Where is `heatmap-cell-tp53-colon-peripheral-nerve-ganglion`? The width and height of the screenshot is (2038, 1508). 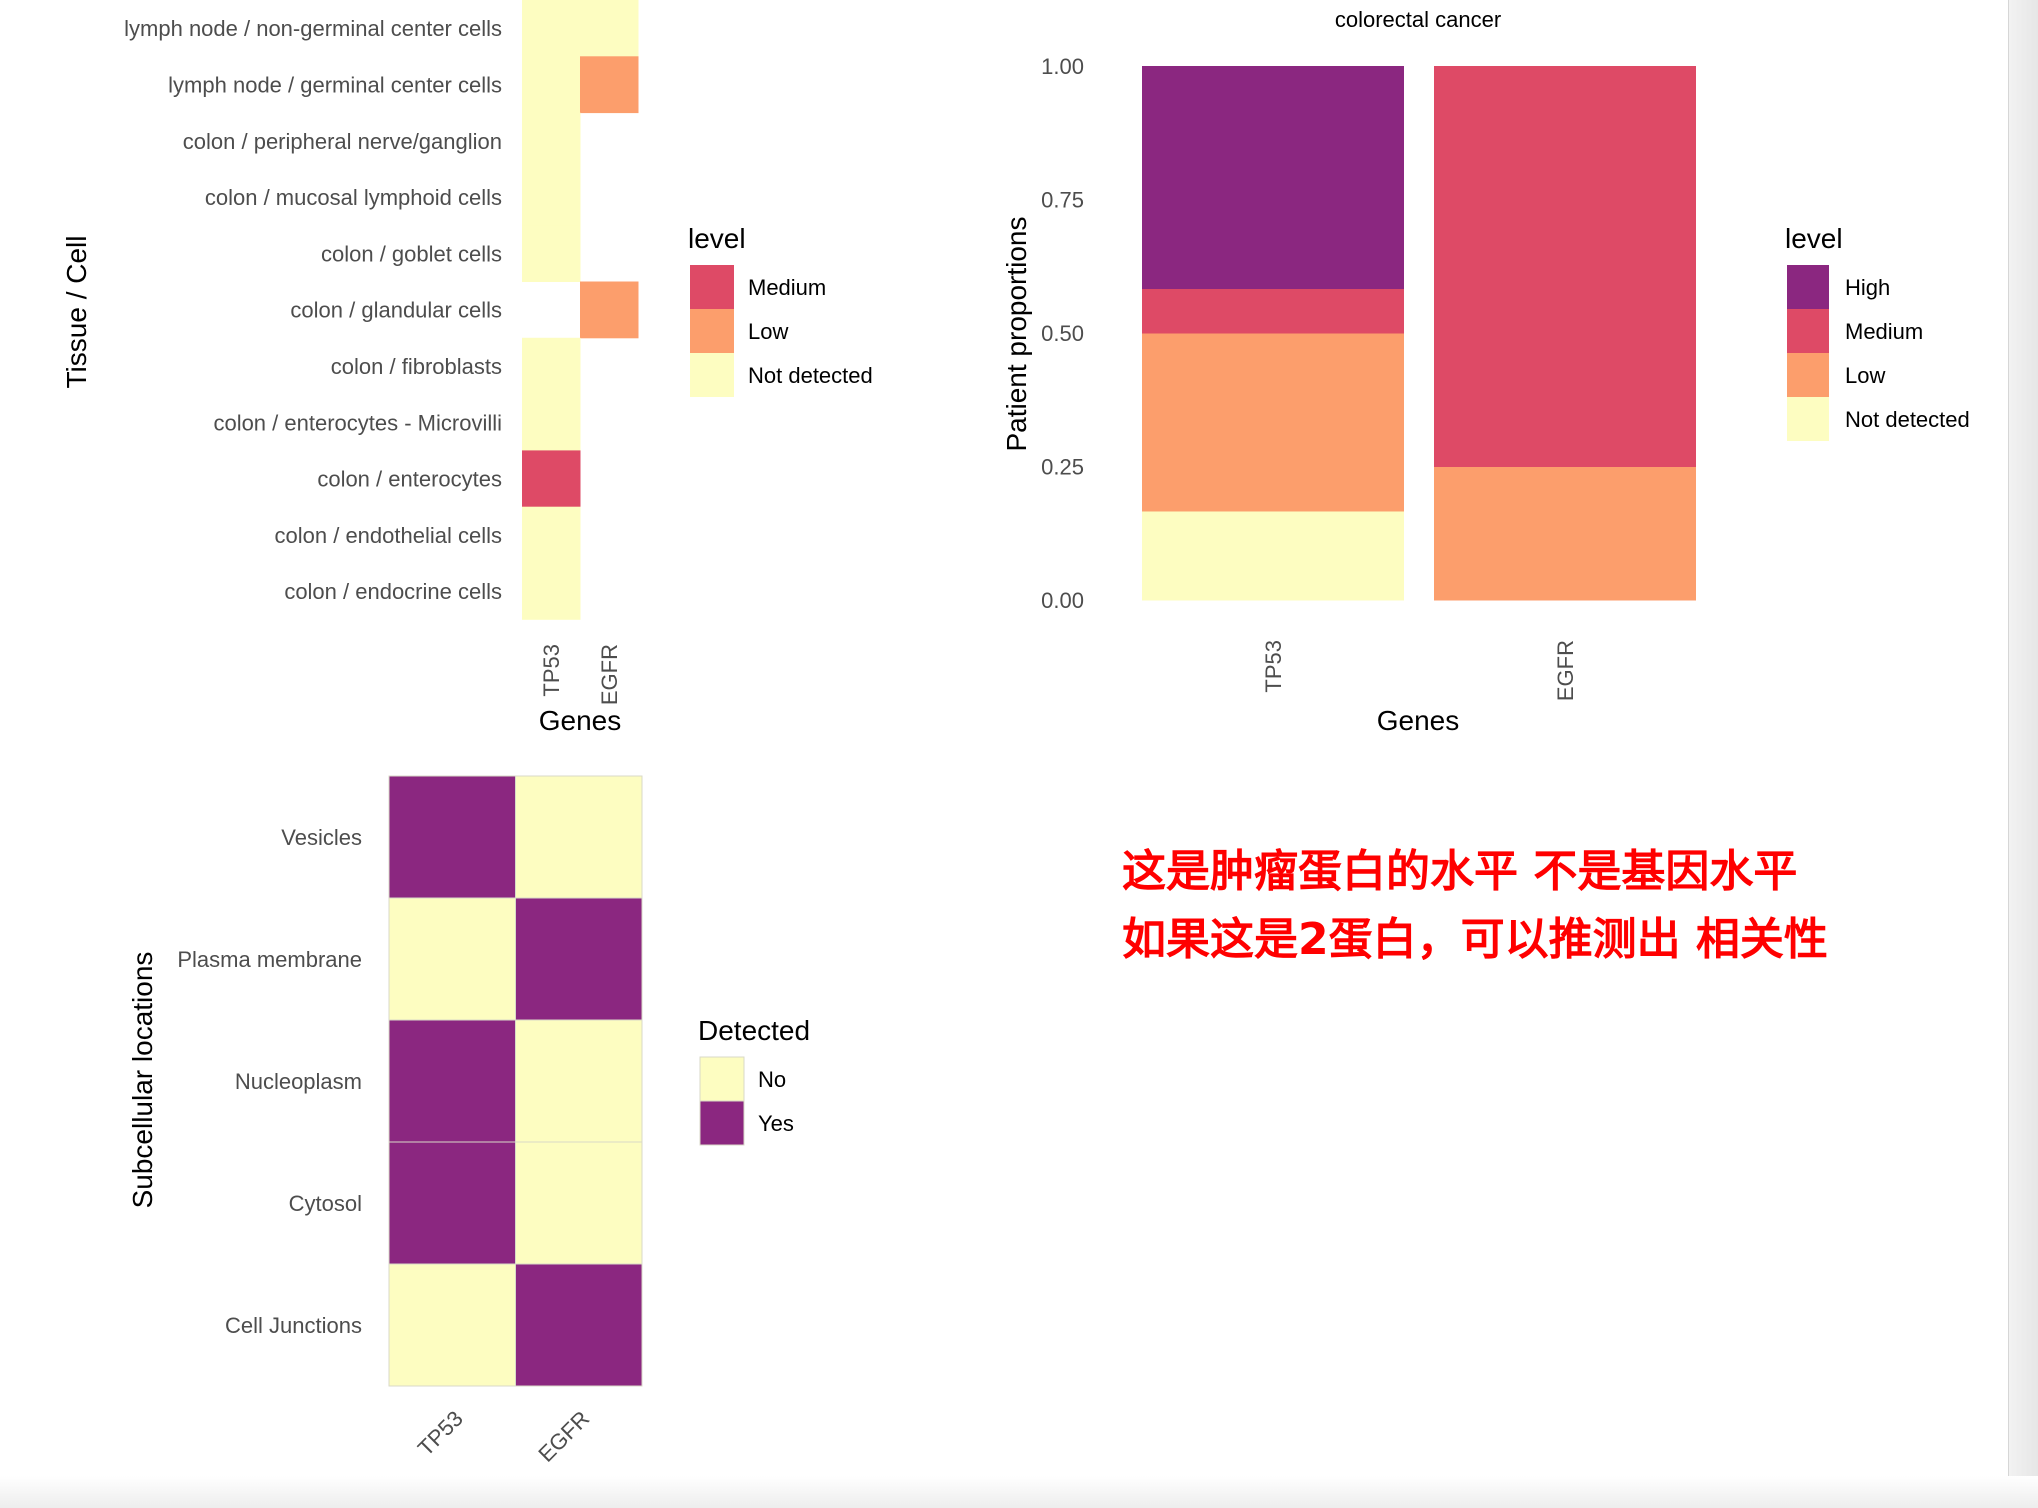 heatmap-cell-tp53-colon-peripheral-nerve-ganglion is located at coordinates (551, 141).